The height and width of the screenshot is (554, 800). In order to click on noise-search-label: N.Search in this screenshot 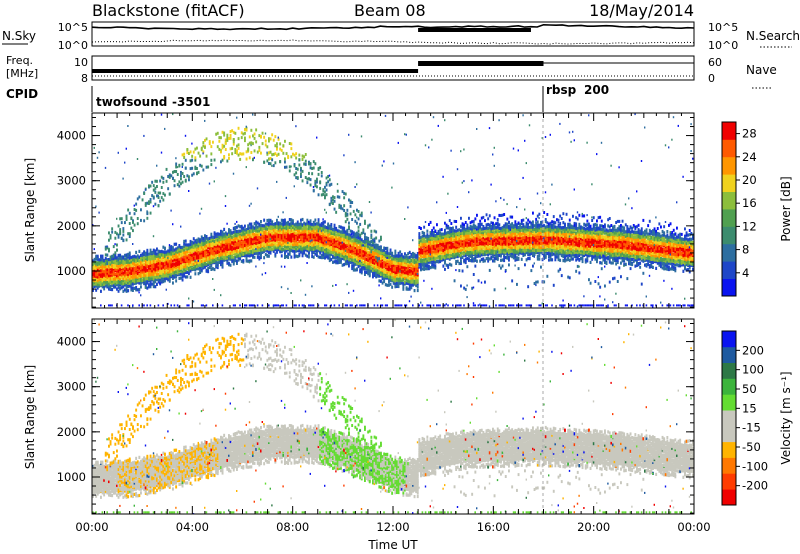, I will do `click(773, 36)`.